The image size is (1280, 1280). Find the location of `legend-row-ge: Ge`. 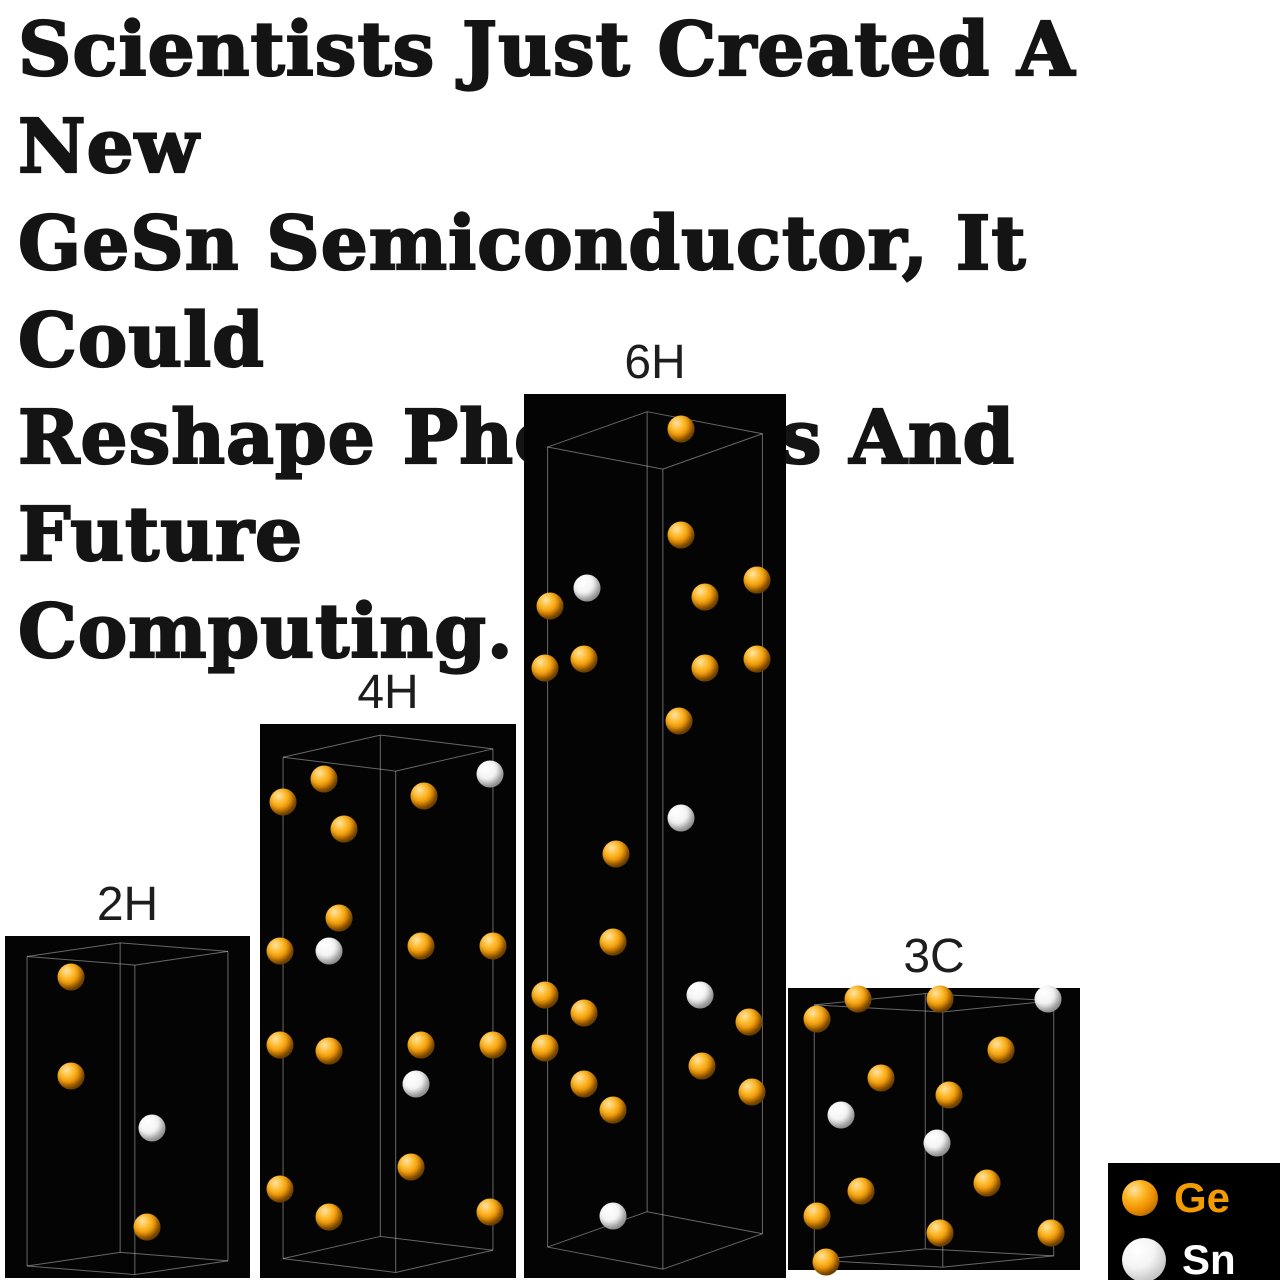

legend-row-ge: Ge is located at coordinates (1201, 1197).